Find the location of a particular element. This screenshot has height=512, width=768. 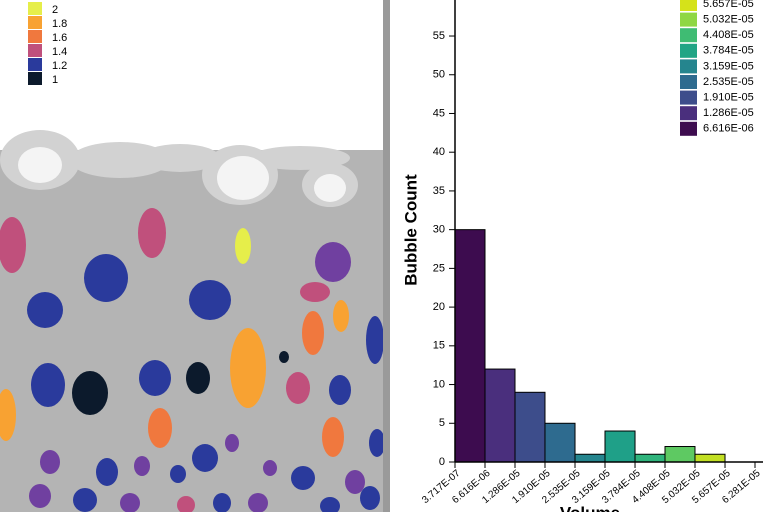

foam-cores is located at coordinates (182, 174).